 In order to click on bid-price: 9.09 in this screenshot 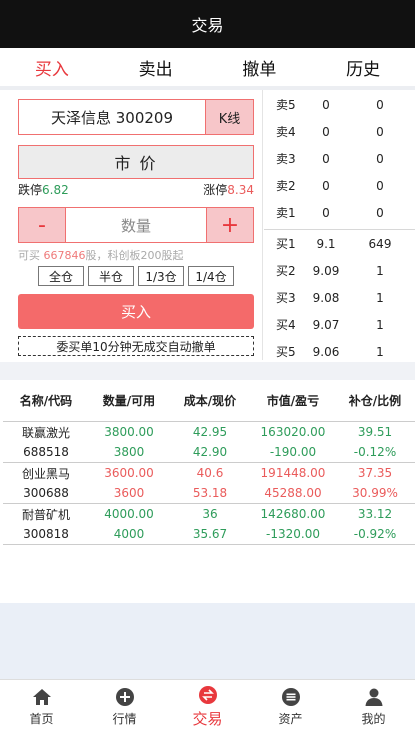, I will do `click(326, 270)`.